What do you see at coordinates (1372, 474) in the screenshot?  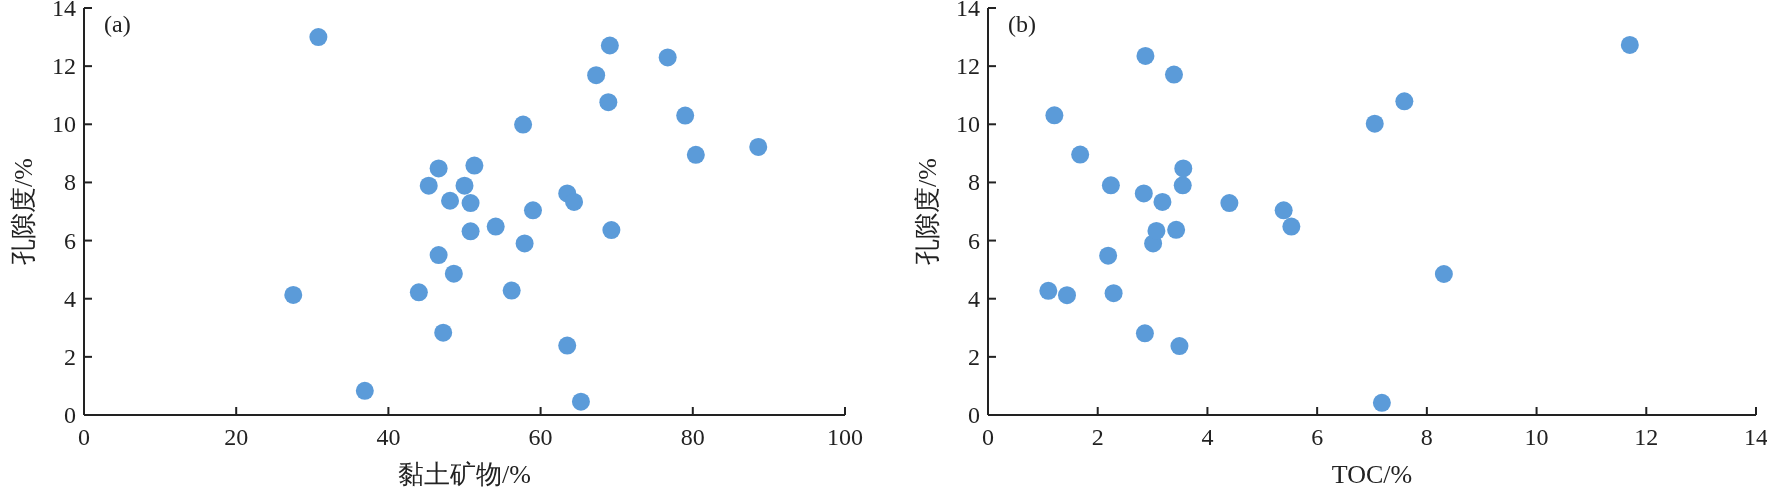 I see `x-axis-title: TOC/%` at bounding box center [1372, 474].